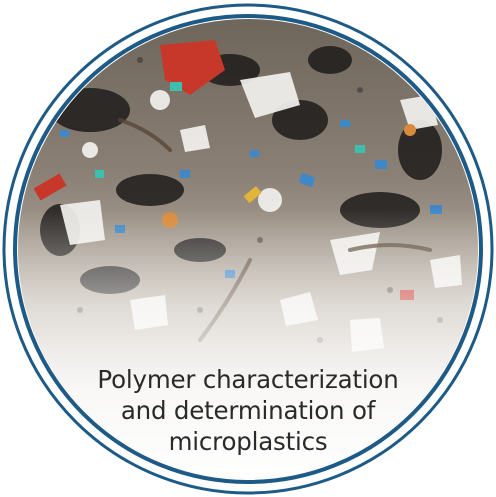  I want to click on caption-line-1: Polymer characterization, so click(248, 379).